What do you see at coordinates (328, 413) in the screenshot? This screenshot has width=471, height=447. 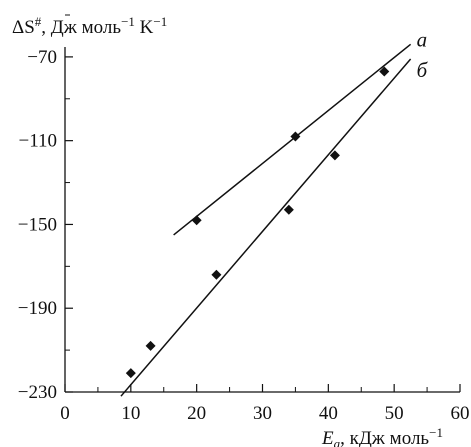 I see `x-tick-label: 40` at bounding box center [328, 413].